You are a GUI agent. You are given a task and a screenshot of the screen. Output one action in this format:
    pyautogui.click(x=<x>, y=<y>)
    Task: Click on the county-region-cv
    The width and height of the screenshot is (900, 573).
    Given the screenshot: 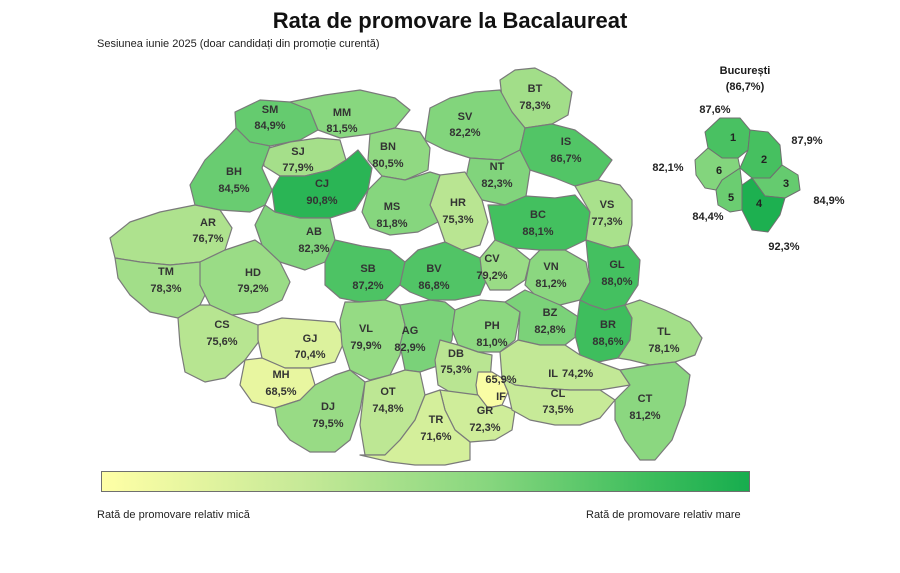 What is the action you would take?
    pyautogui.click(x=505, y=265)
    